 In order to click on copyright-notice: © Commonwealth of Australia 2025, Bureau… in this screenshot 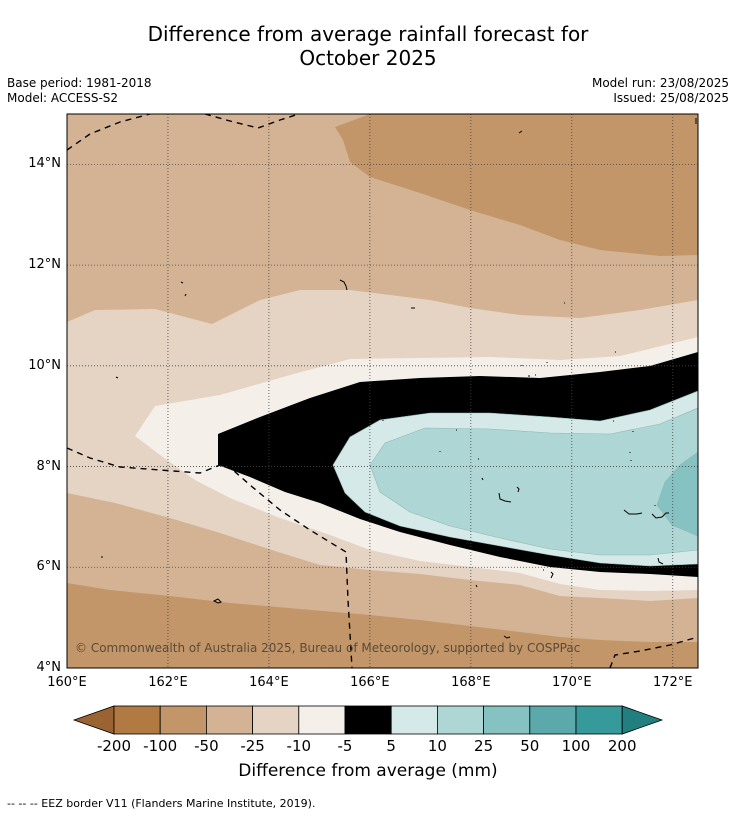, I will do `click(328, 648)`.